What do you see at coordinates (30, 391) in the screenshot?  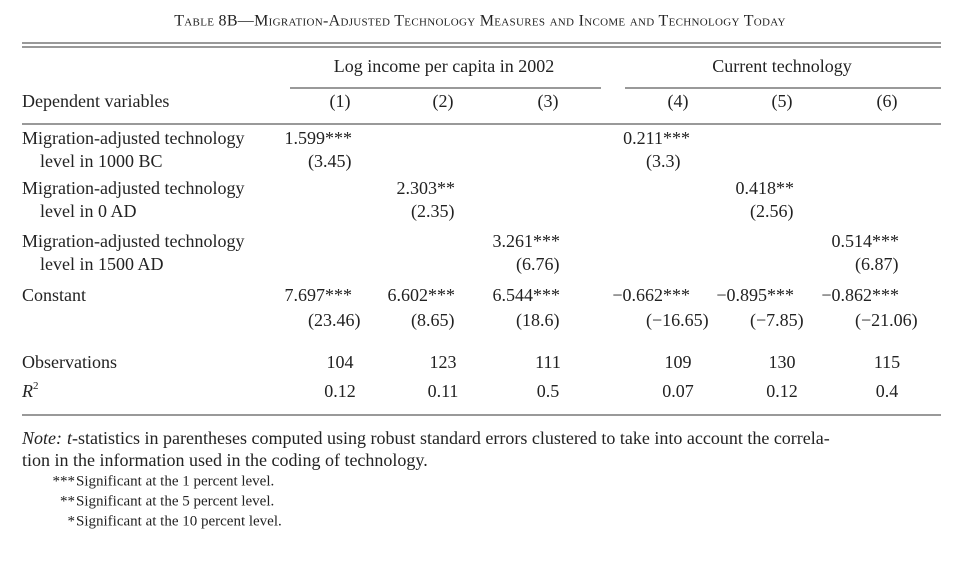 I see `row-label: R2` at bounding box center [30, 391].